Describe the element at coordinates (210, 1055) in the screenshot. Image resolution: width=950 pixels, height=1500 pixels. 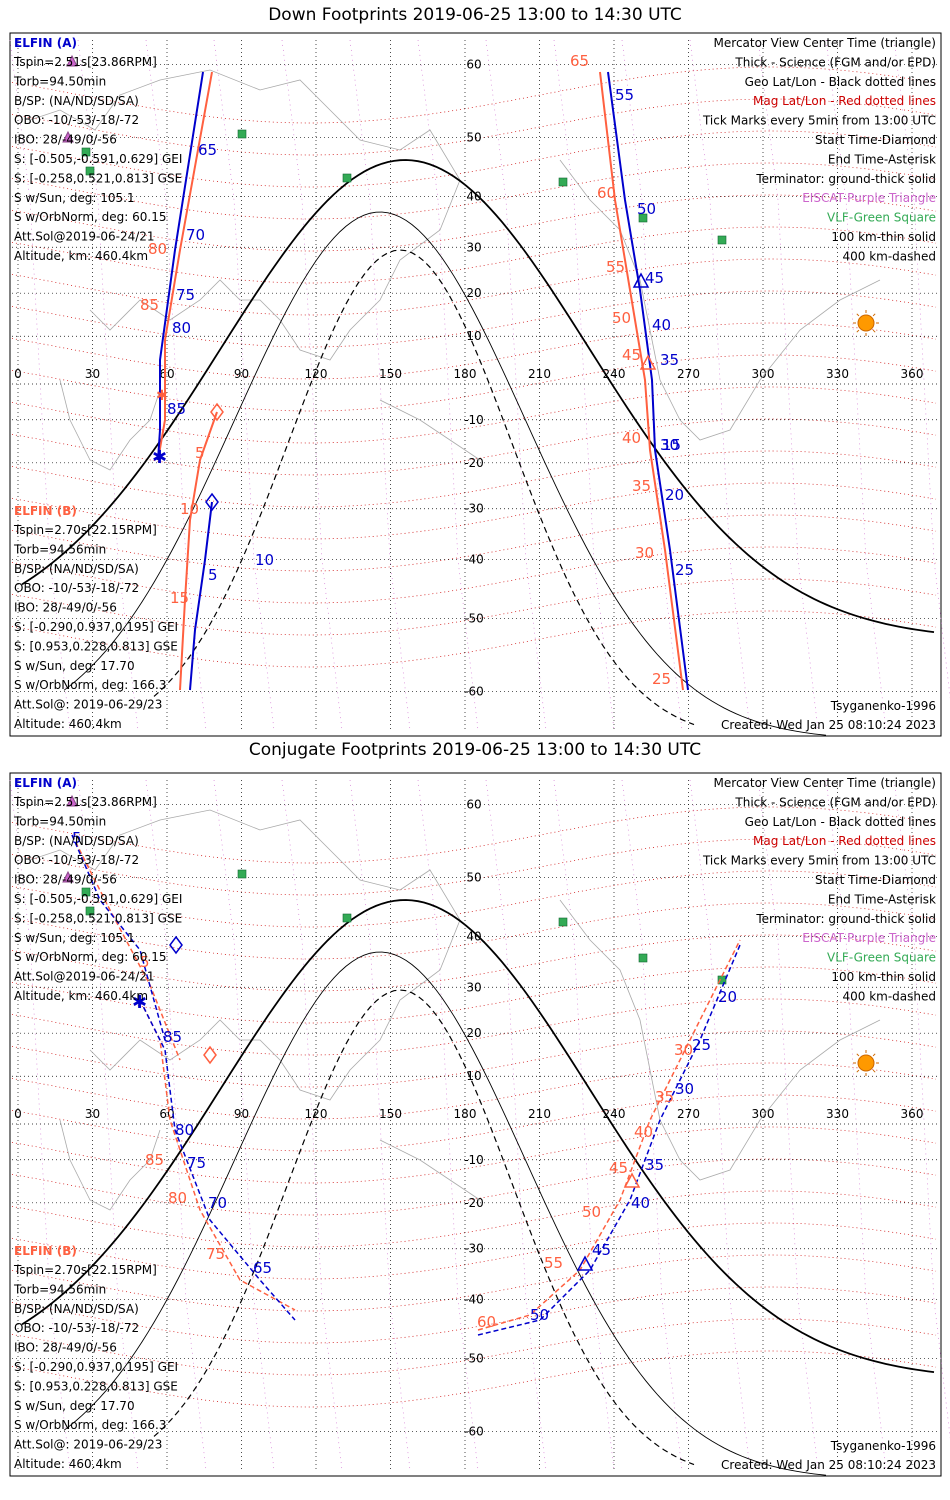
I see `start-diamond-b` at that location.